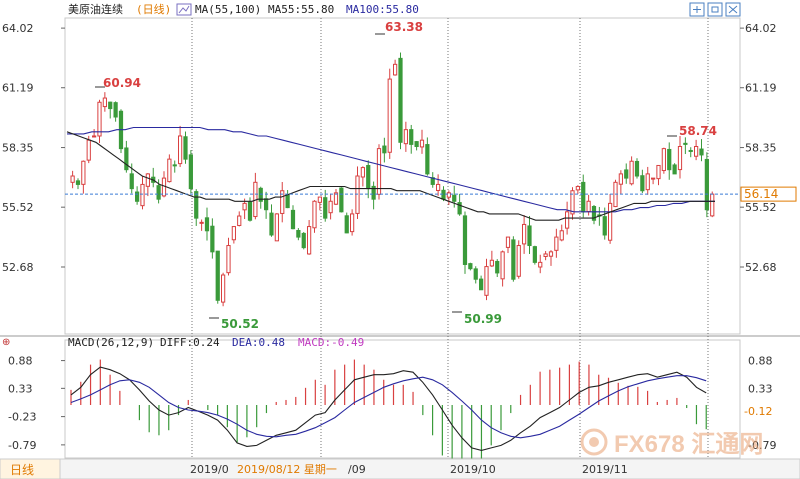  I want to click on y-tick-label-right: 55.52, so click(761, 207).